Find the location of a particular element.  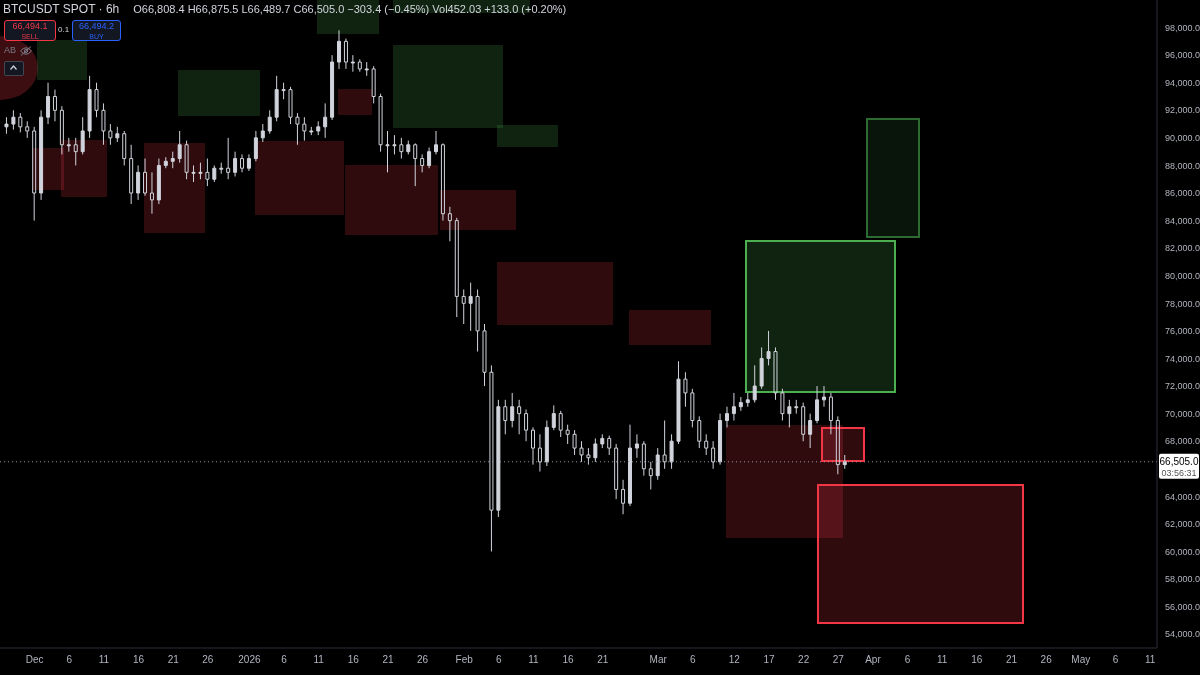

annotation: AB is located at coordinates (10, 50).